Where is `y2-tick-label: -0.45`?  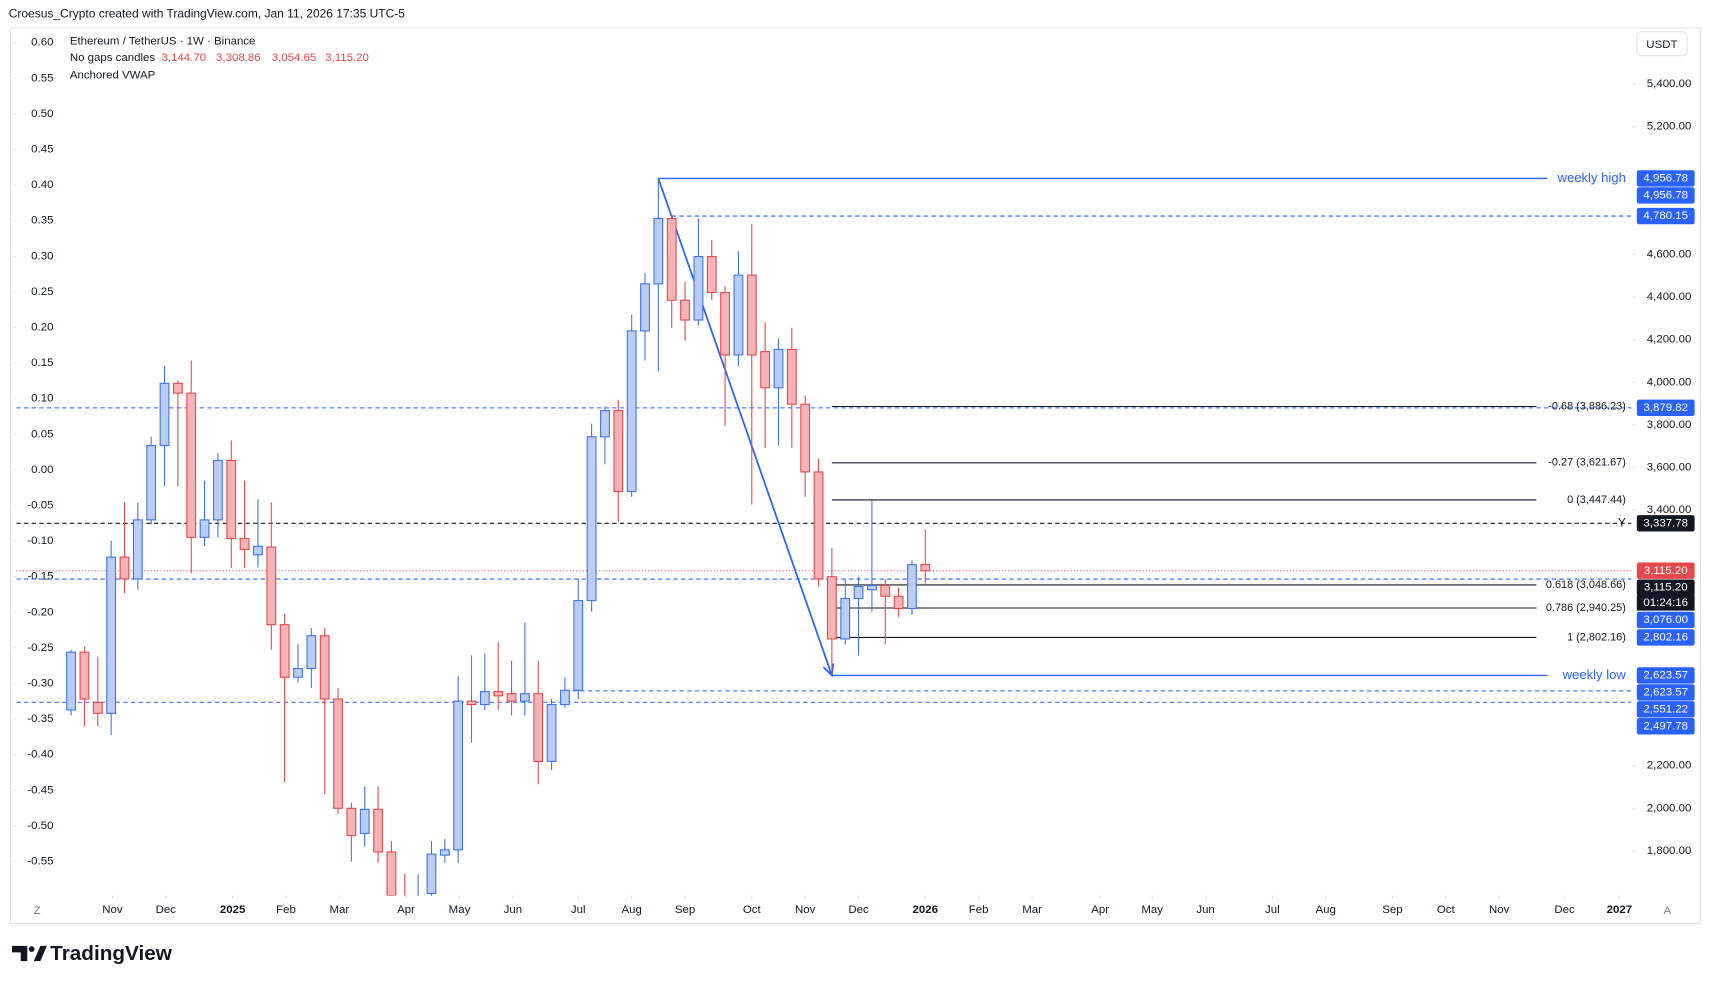
y2-tick-label: -0.45 is located at coordinates (40, 790).